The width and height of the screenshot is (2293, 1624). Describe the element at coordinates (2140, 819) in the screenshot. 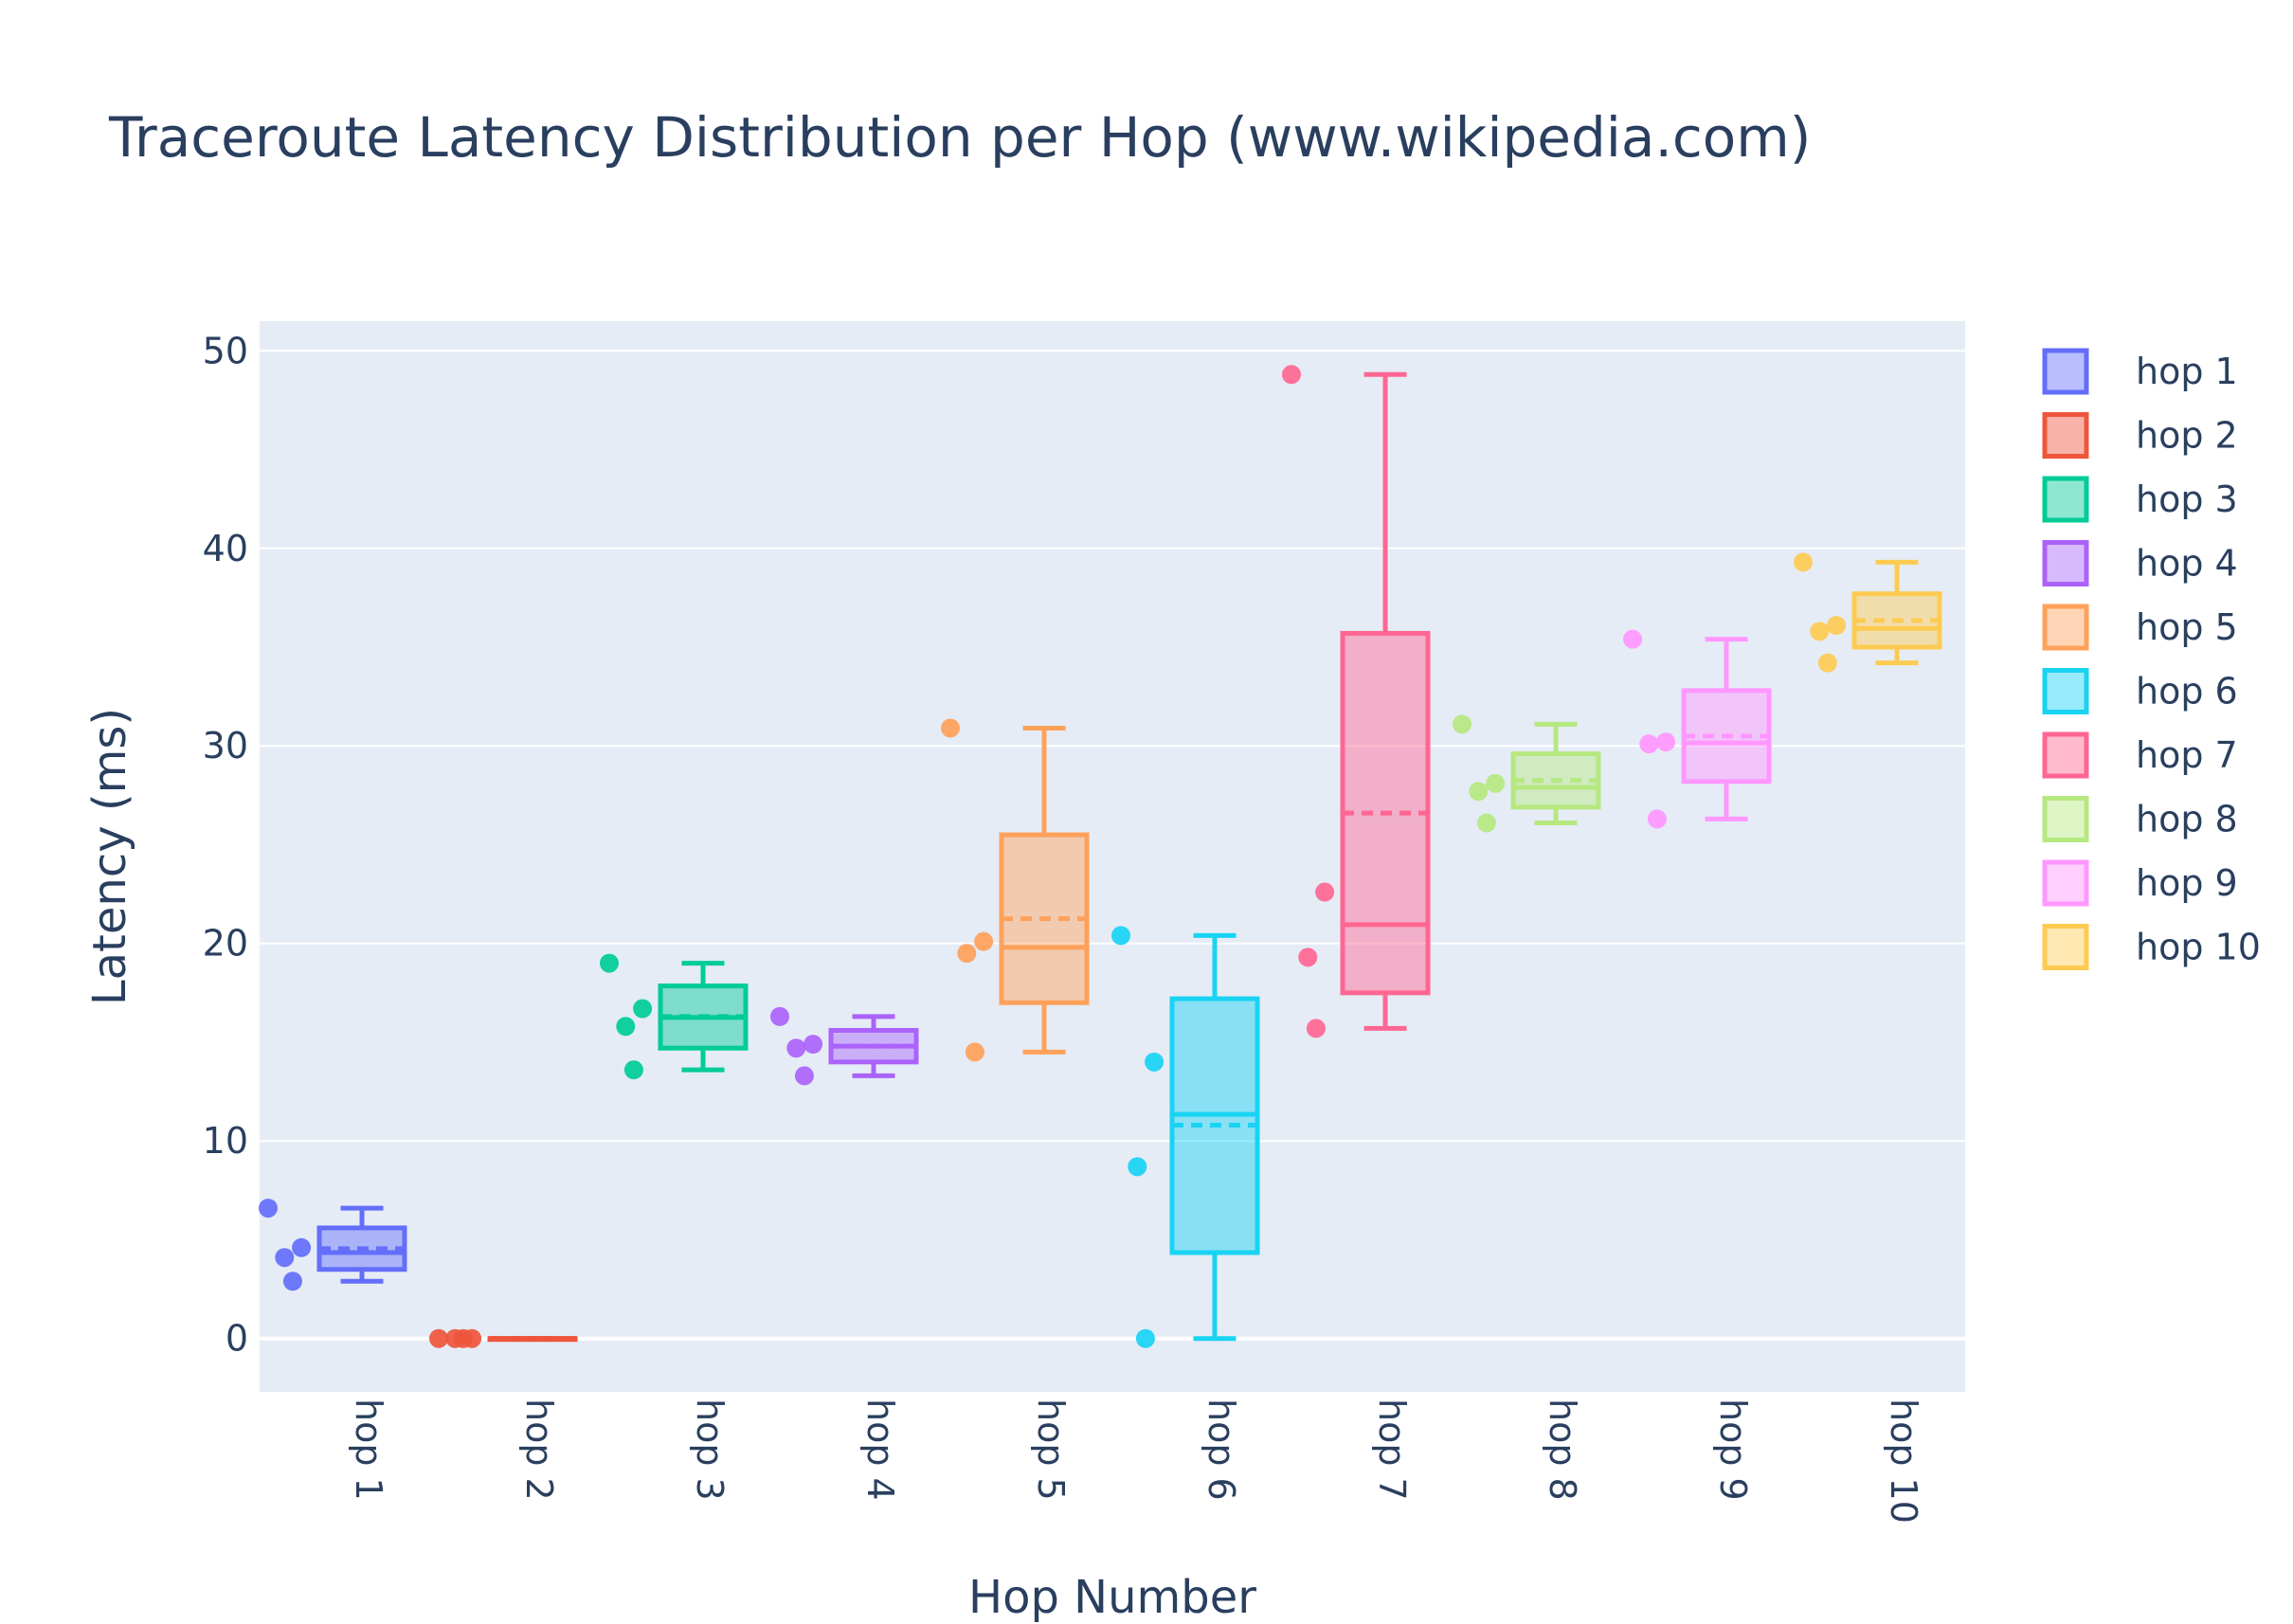

I see `legend-item-8: hop 8` at that location.